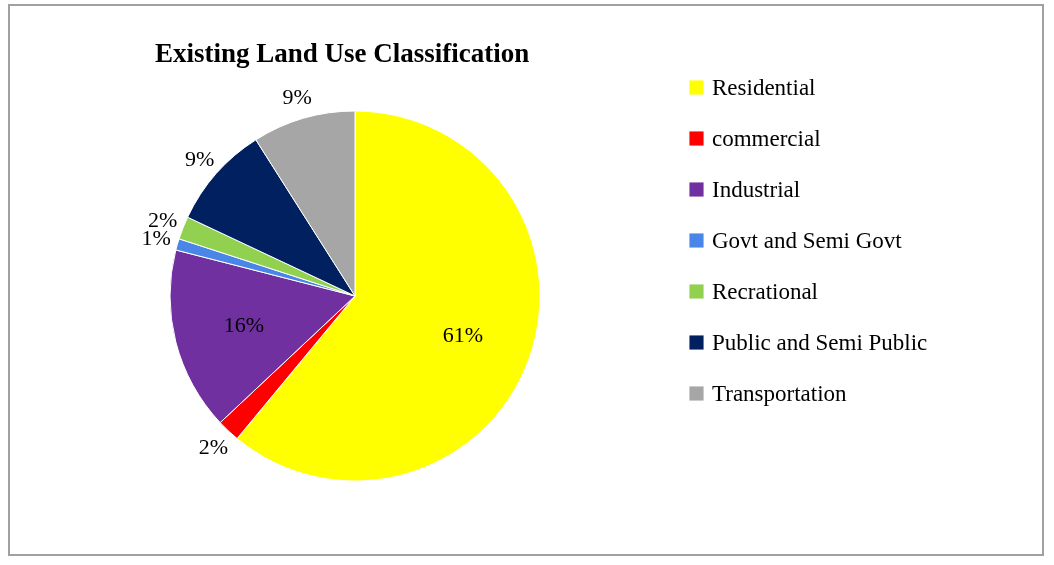 Image resolution: width=1054 pixels, height=565 pixels. I want to click on legend-label: Public and Semi Public, so click(820, 342).